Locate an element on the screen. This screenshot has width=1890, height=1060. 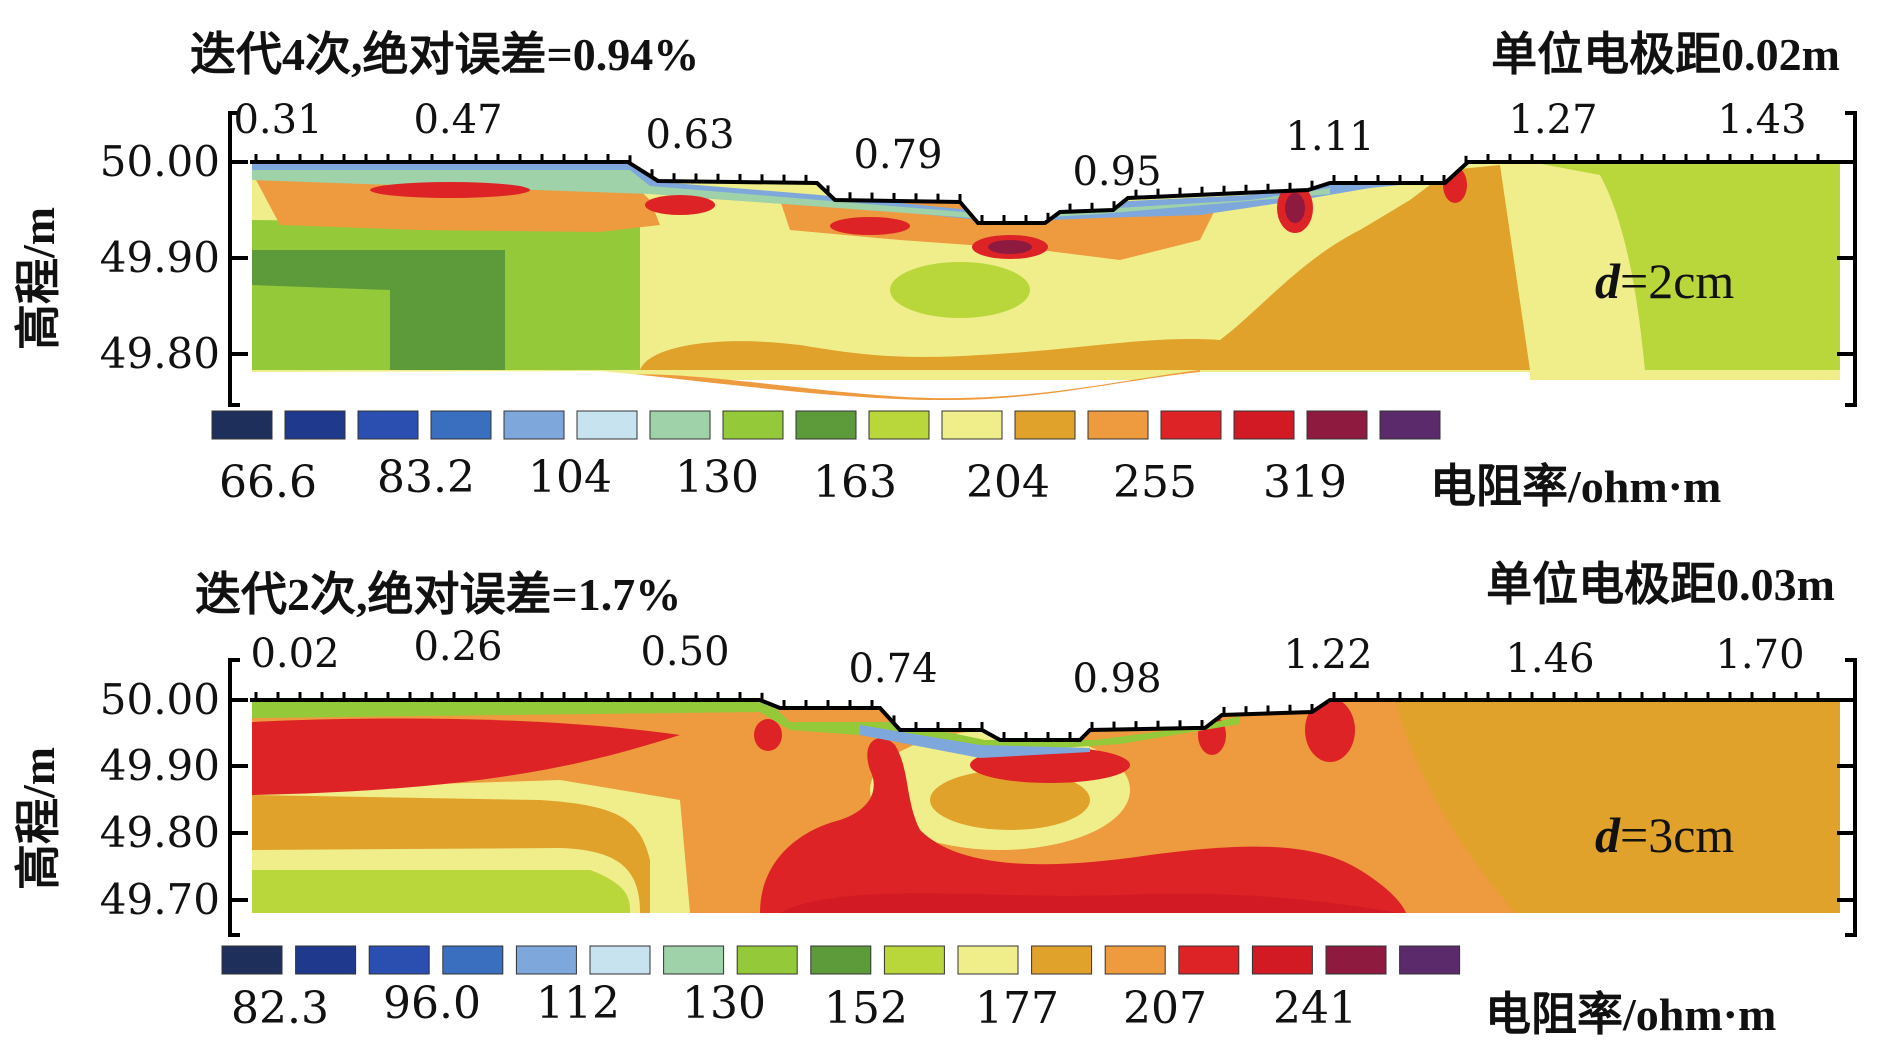
legend-value: 96.0 is located at coordinates (432, 1003).